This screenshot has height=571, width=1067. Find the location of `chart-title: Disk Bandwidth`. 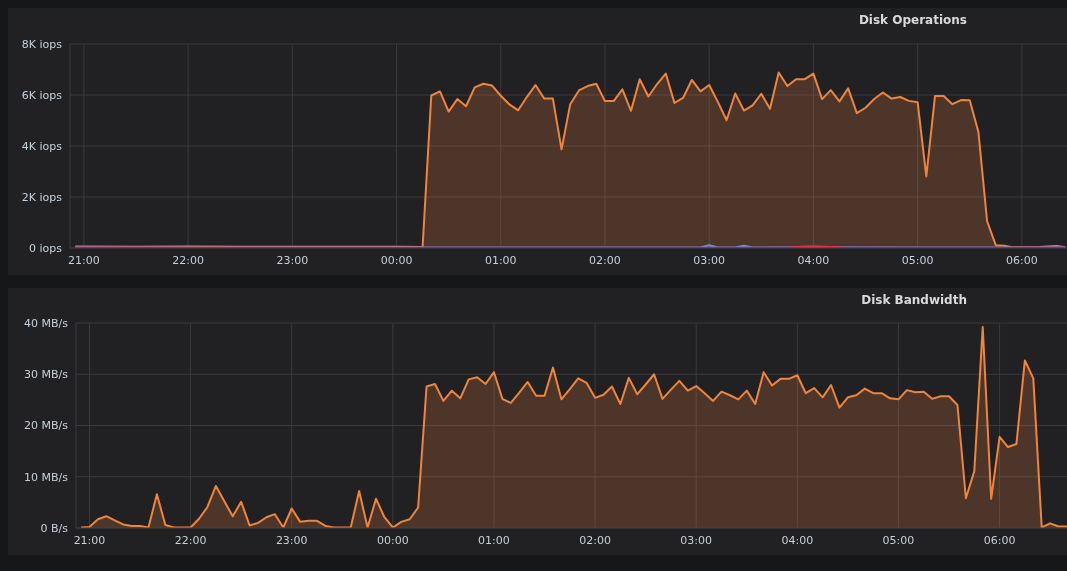

chart-title: Disk Bandwidth is located at coordinates (914, 300).